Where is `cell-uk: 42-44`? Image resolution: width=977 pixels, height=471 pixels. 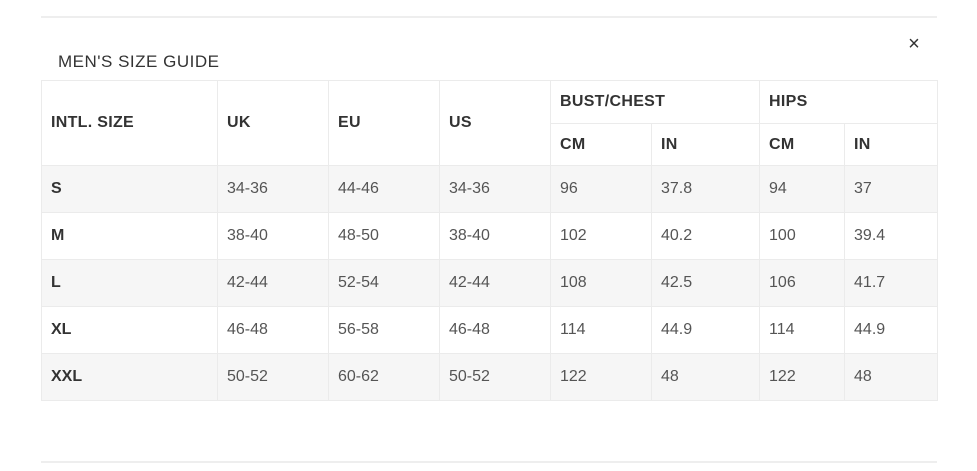
cell-uk: 42-44 is located at coordinates (273, 283).